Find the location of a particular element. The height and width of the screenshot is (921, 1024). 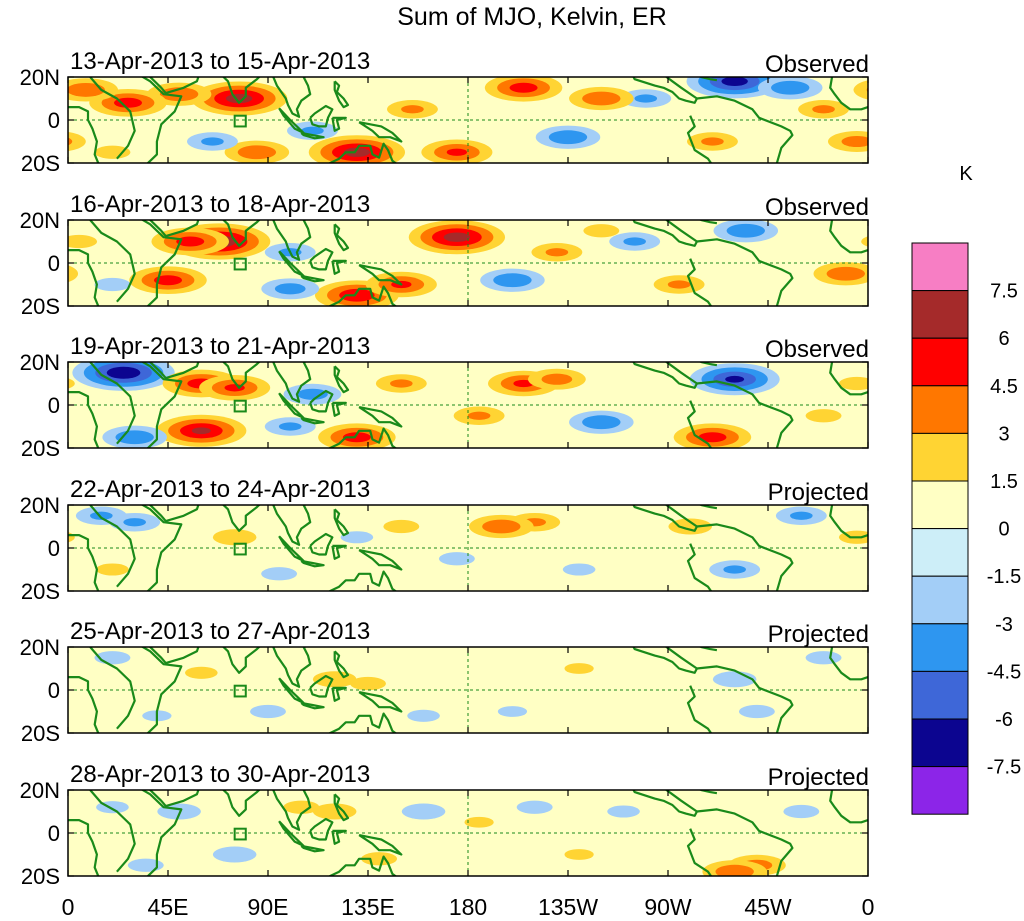

panel-dates: 13-Apr-2013 to 15-Apr-2013 is located at coordinates (220, 61).